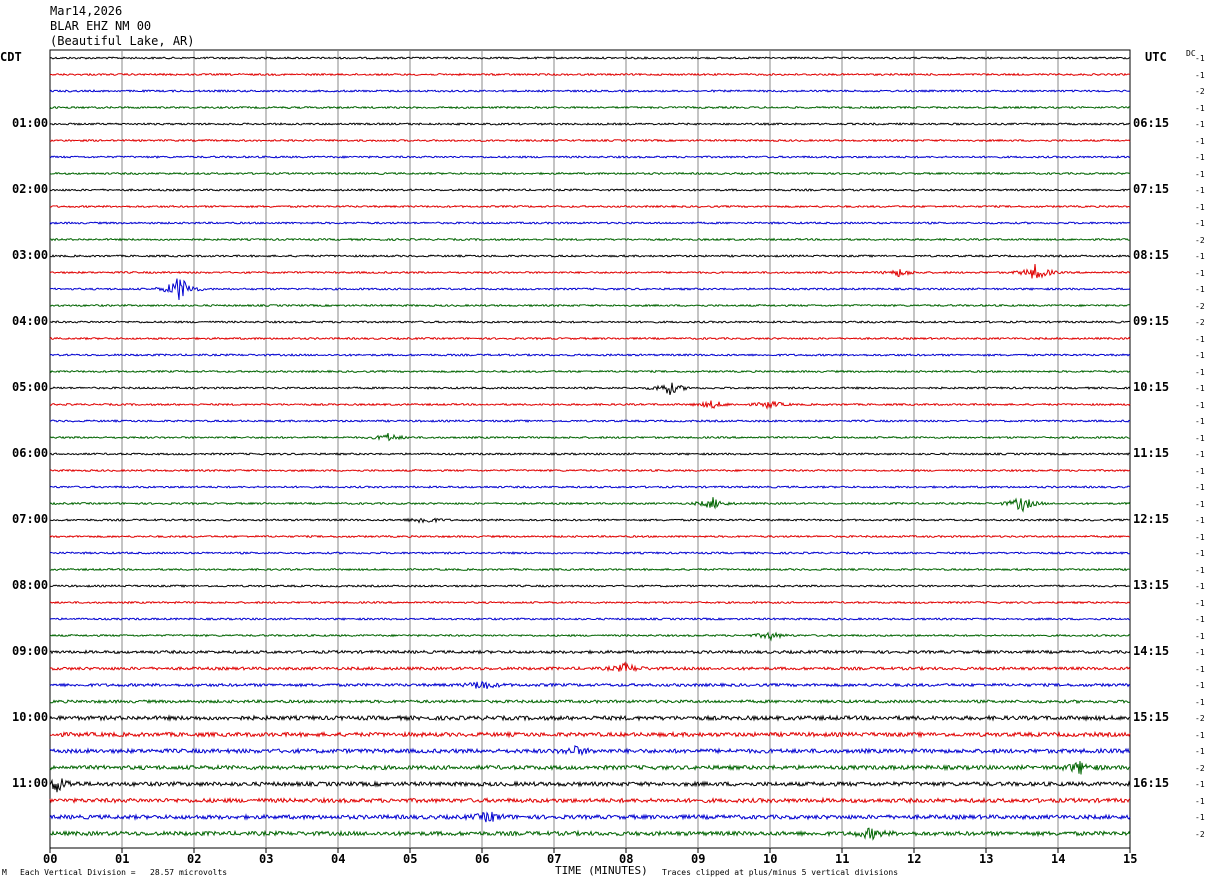 The height and width of the screenshot is (886, 1210). Describe the element at coordinates (1151, 189) in the screenshot. I see `right-hour-label: 07:15` at that location.